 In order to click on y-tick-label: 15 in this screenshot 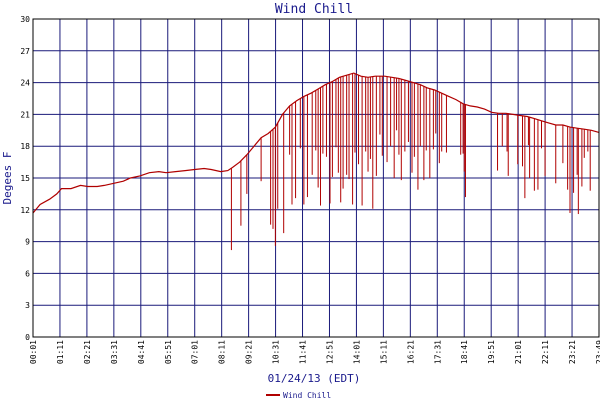, I will do `click(25, 178)`.